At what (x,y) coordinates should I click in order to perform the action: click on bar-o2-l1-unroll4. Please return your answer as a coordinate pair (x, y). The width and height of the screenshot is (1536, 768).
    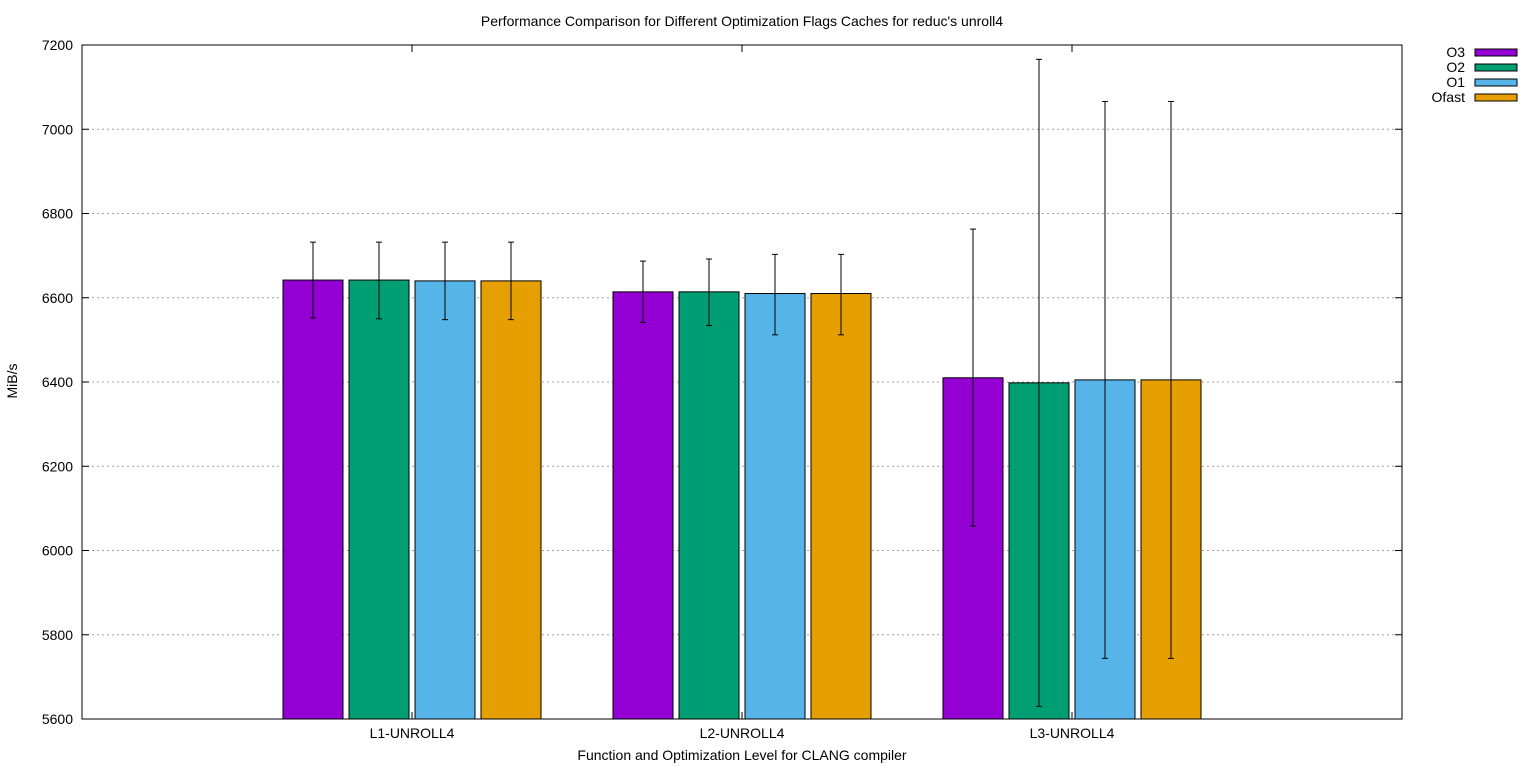
    Looking at the image, I should click on (379, 499).